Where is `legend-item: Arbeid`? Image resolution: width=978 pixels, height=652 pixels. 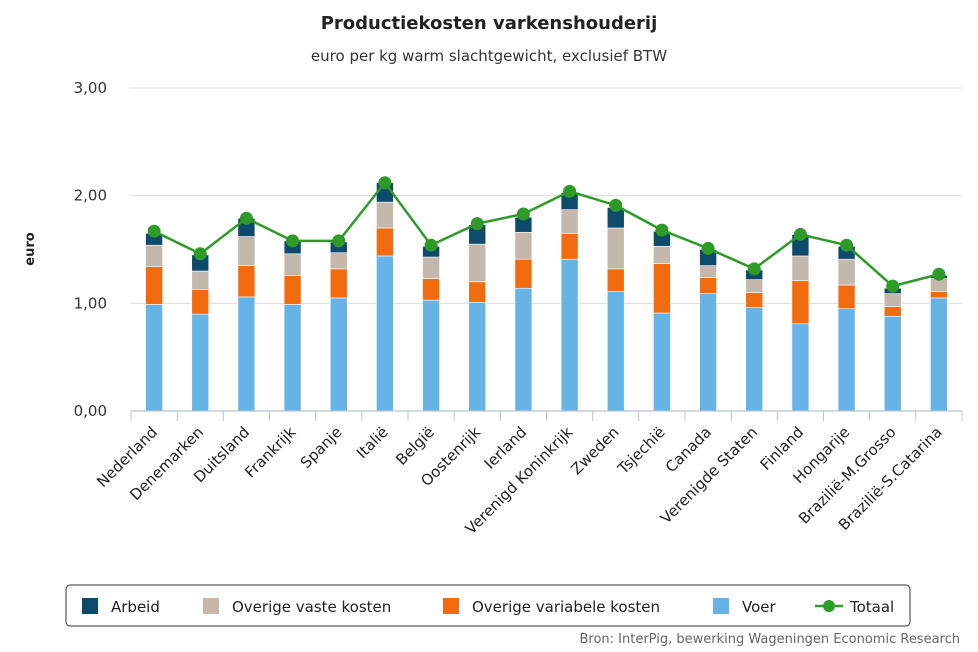 legend-item: Arbeid is located at coordinates (121, 607).